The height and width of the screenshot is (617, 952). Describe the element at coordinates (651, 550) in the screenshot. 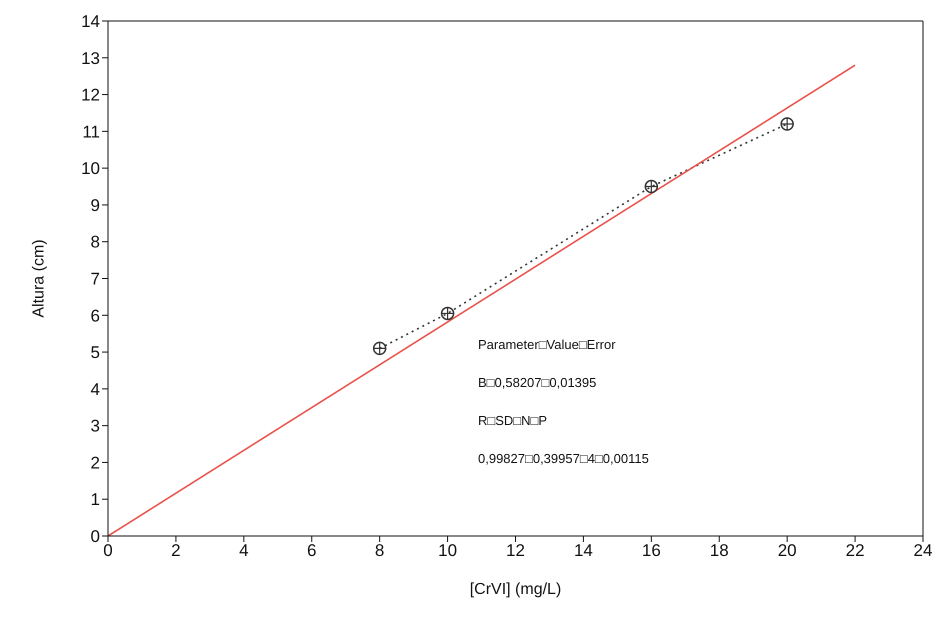

I see `x-tick-label: 16` at that location.